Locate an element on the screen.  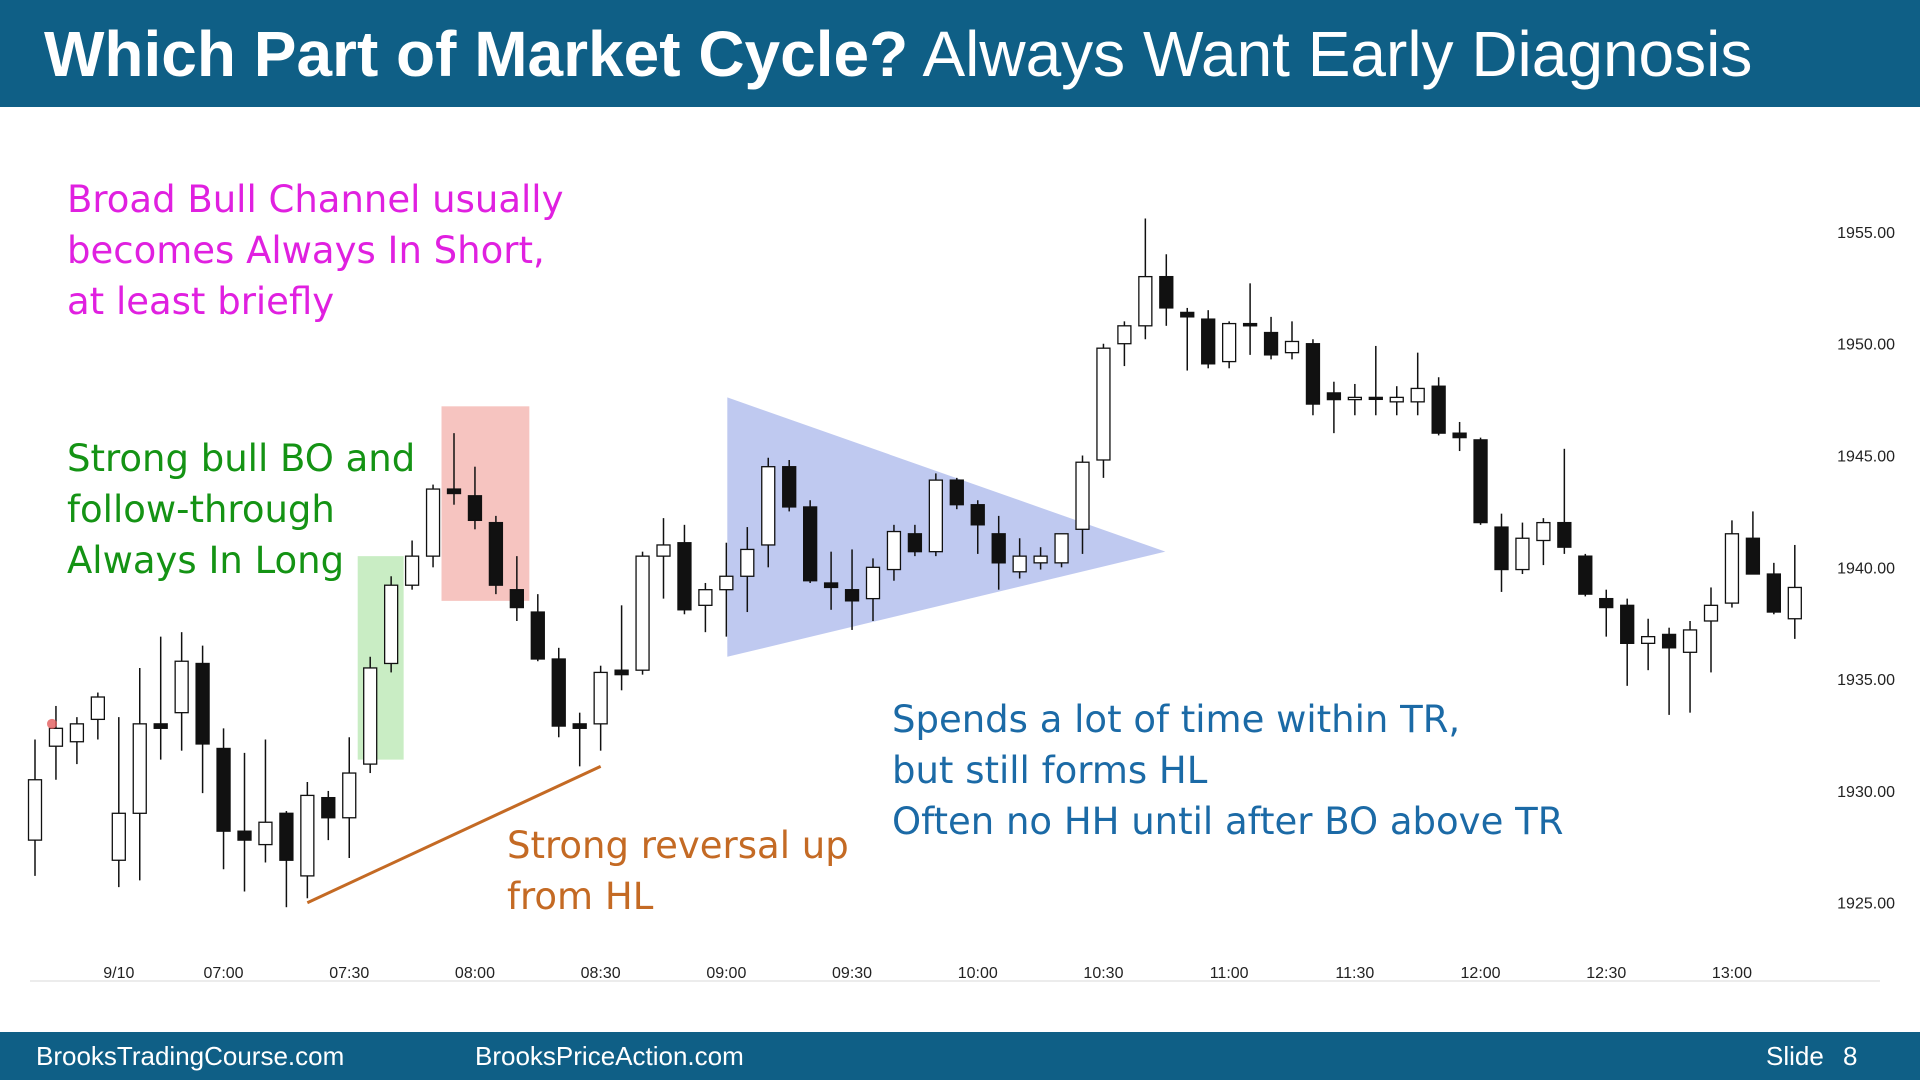
annotation-line: Often no HH until after BO above TR is located at coordinates (1228, 821).